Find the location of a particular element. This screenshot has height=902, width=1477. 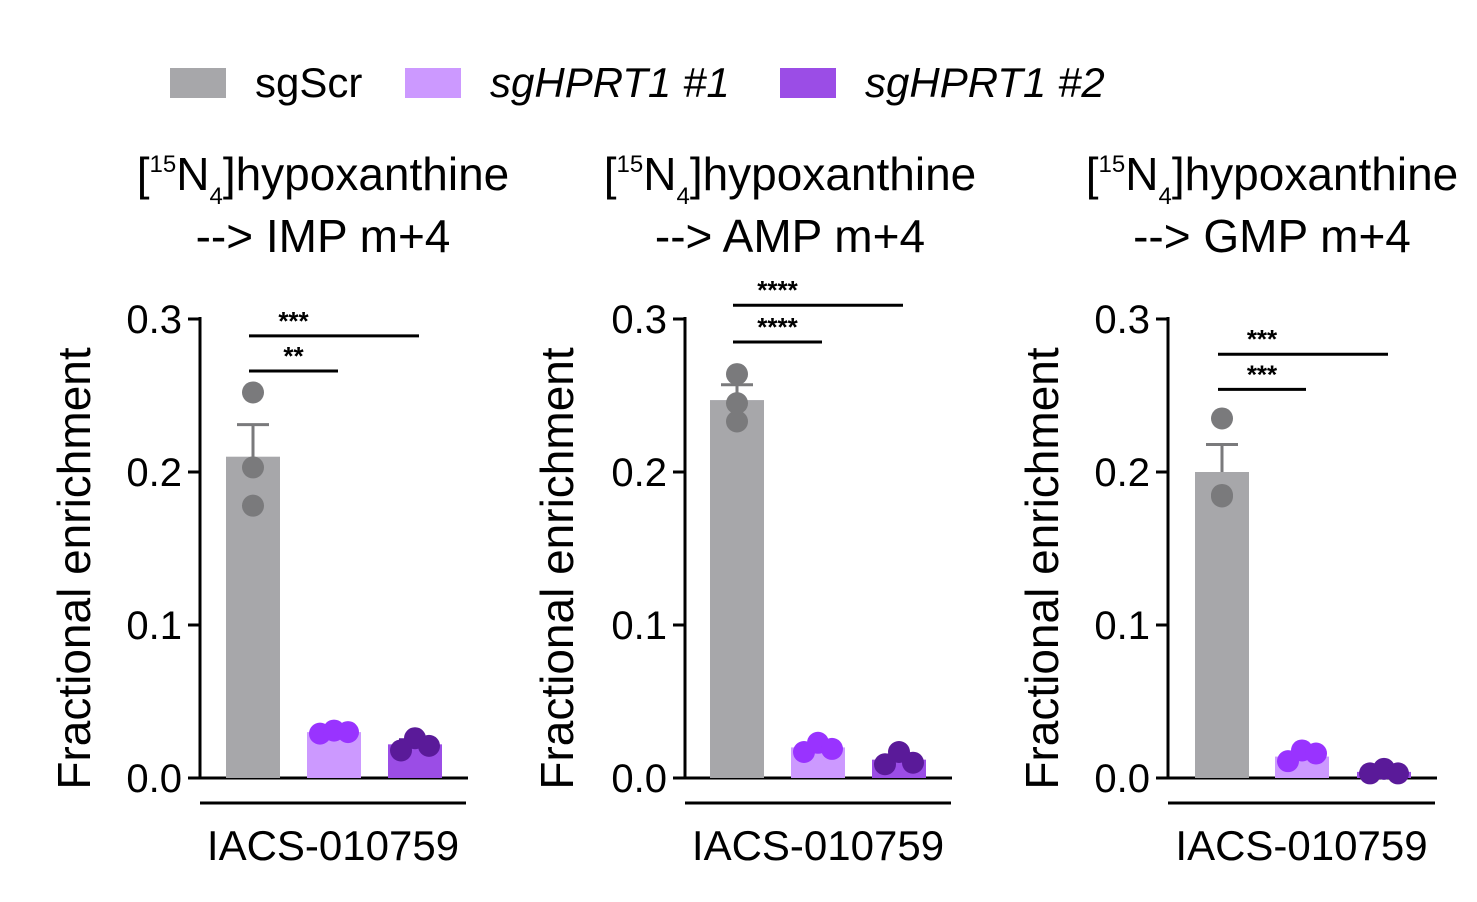

significance-label-1: **** is located at coordinates (777, 290).